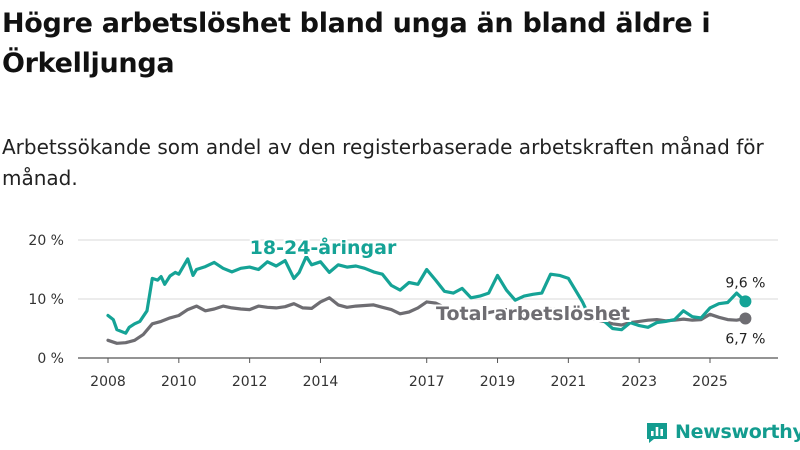 The height and width of the screenshot is (450, 800). I want to click on y-tick-label: 0 %, so click(50, 359).